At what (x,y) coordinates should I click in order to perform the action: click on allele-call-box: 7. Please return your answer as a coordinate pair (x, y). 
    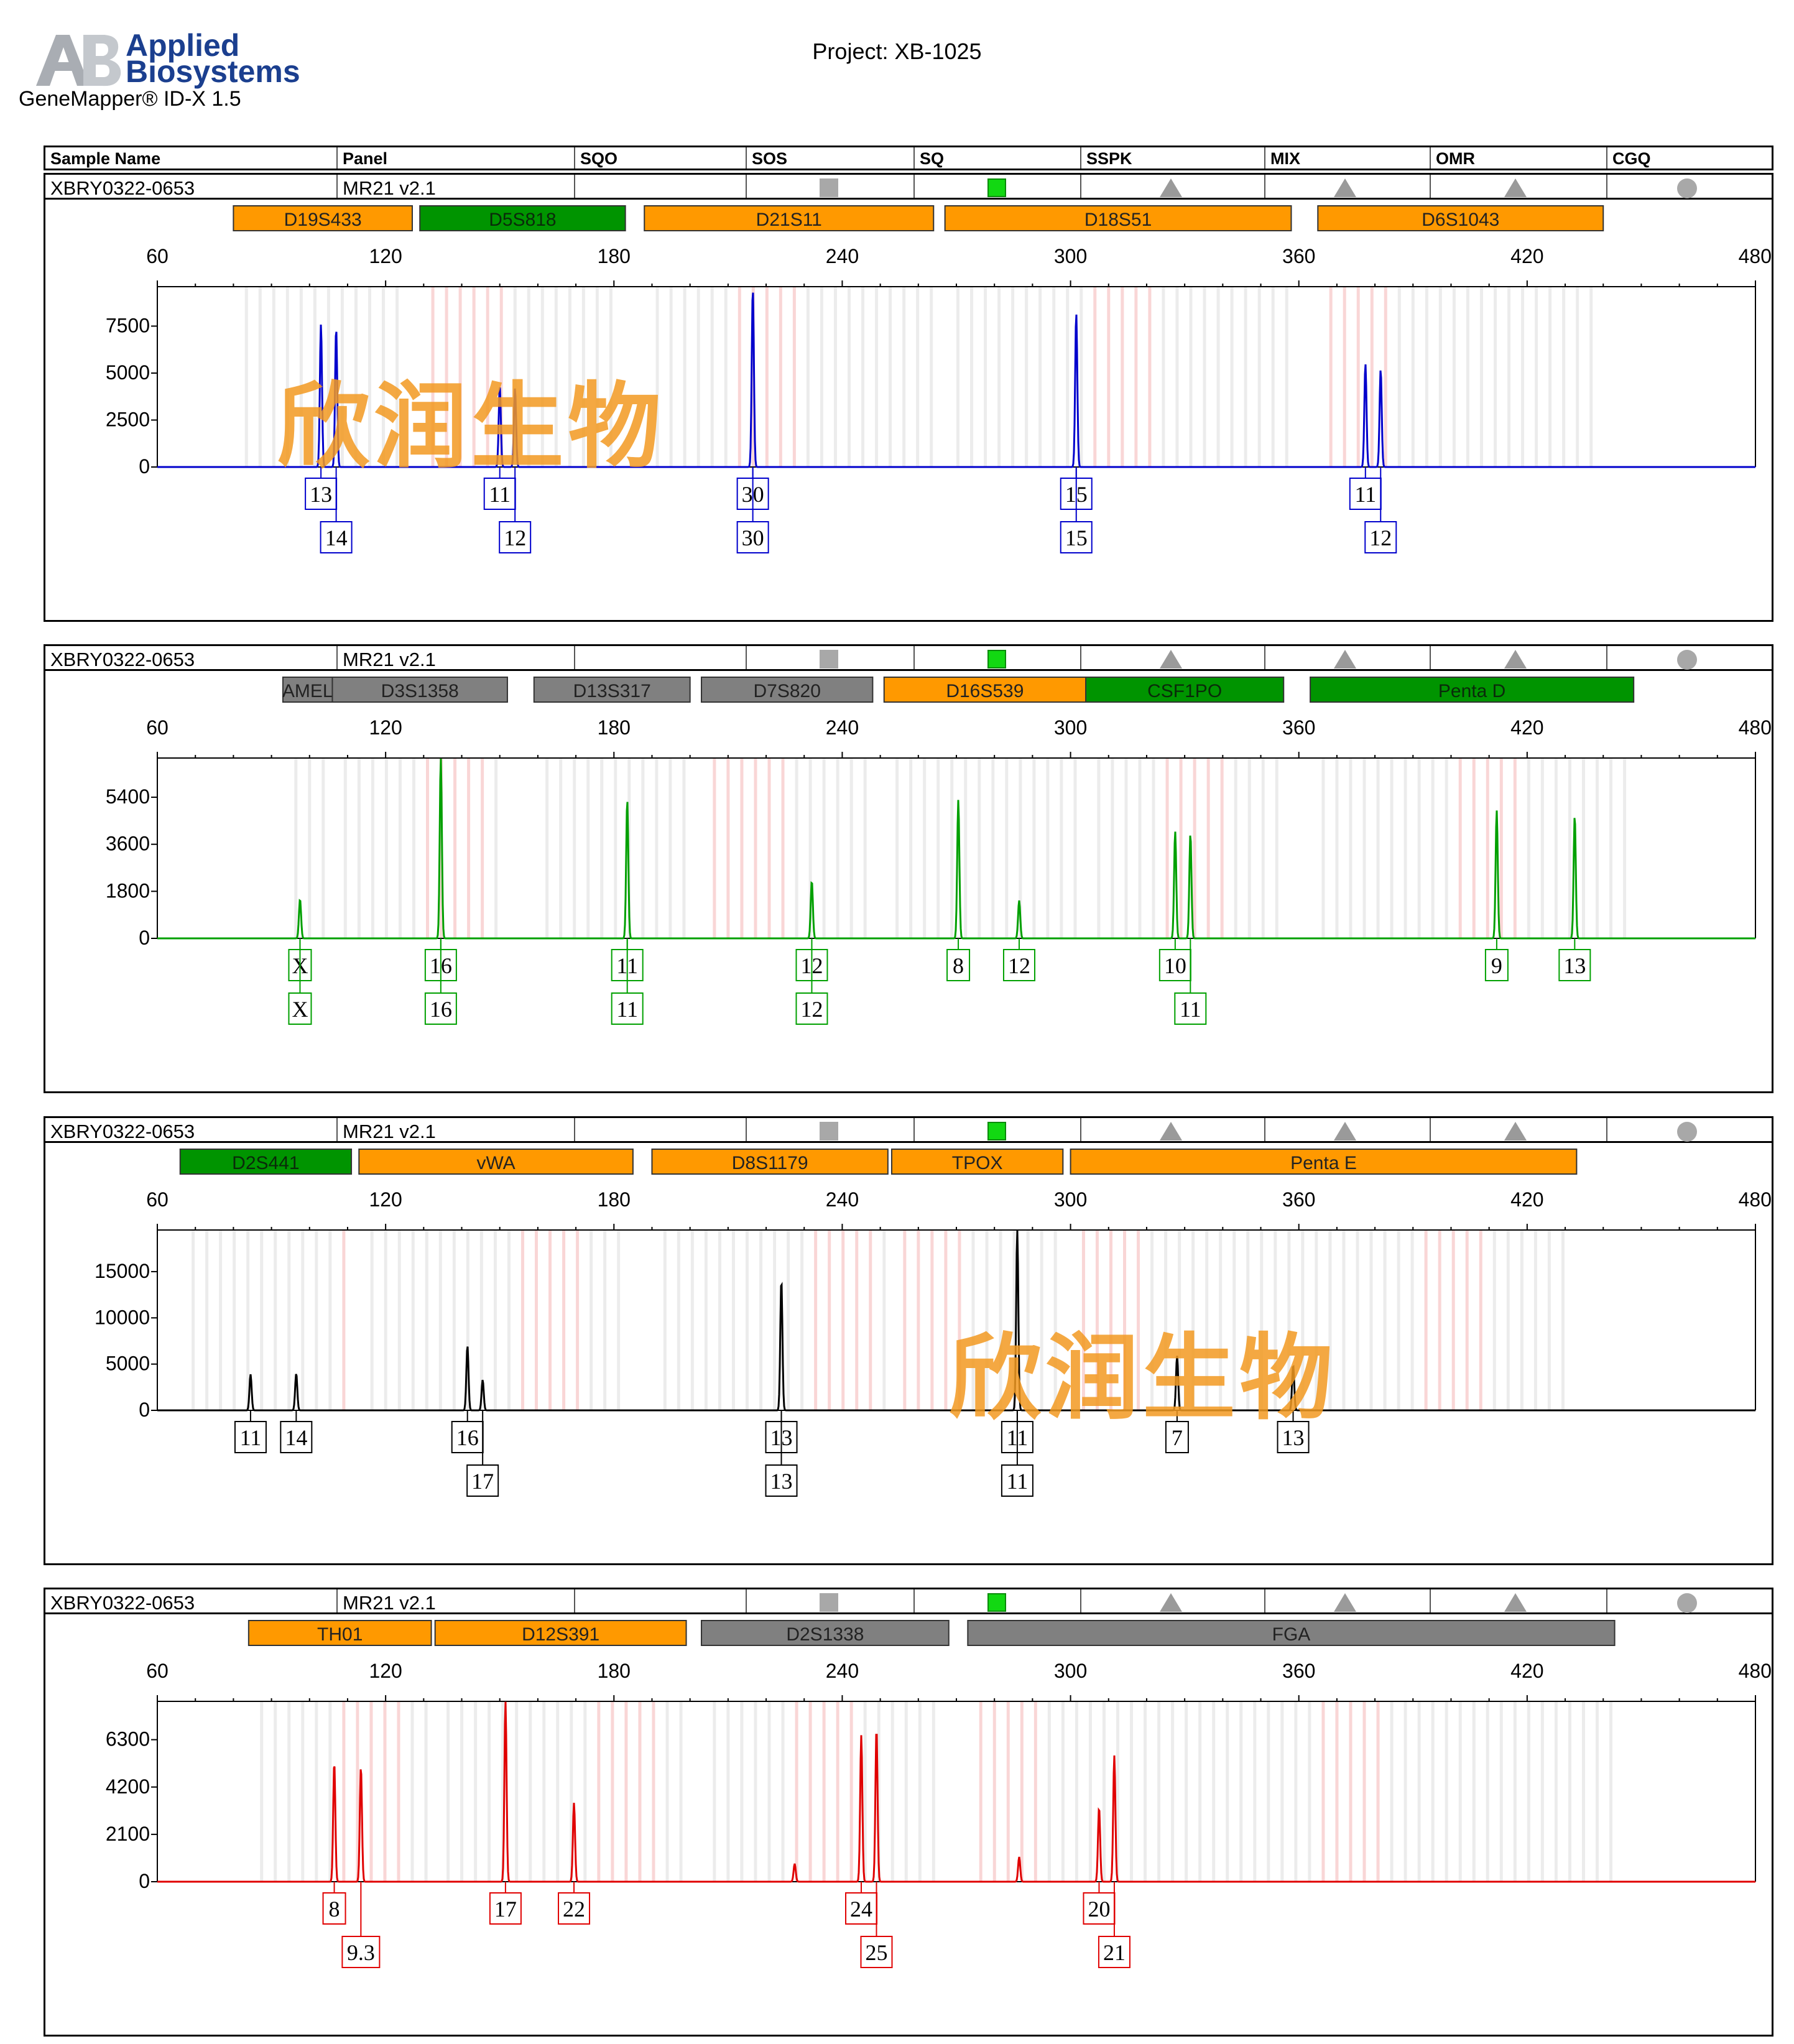
    Looking at the image, I should click on (1177, 1432).